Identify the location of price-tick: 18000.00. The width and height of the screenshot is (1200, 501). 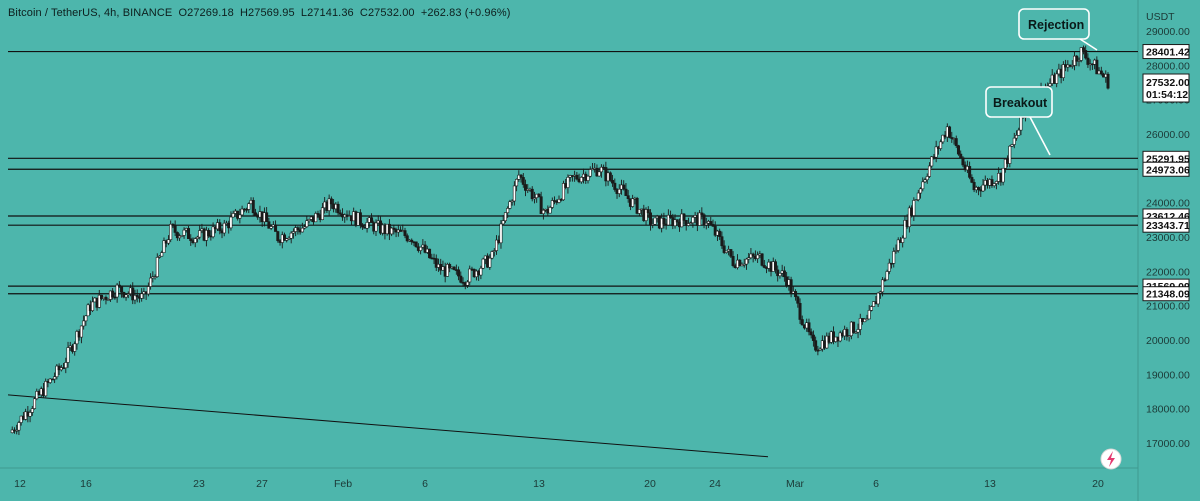
(1168, 410).